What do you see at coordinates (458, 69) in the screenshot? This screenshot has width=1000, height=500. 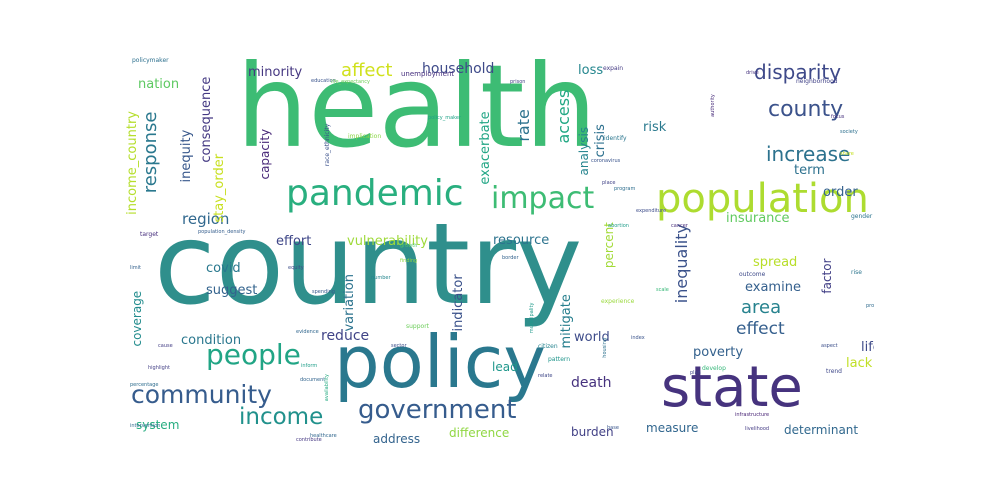 I see `cloud-word: household` at bounding box center [458, 69].